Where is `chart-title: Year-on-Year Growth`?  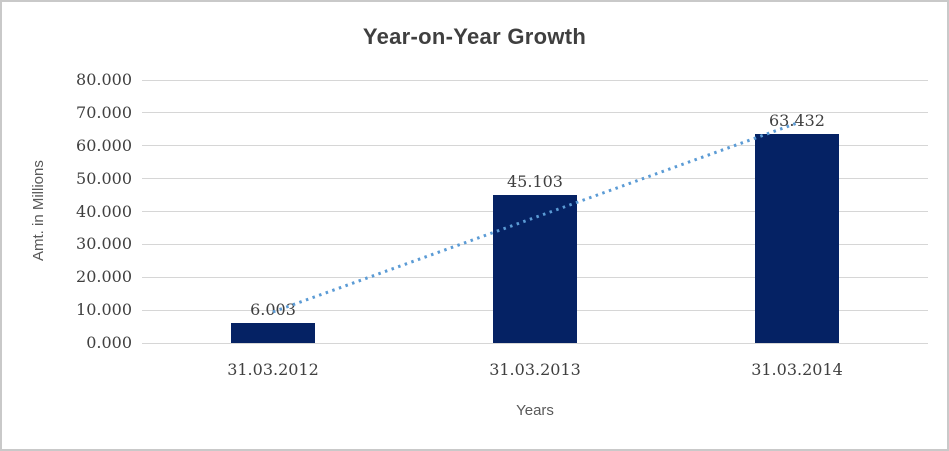 chart-title: Year-on-Year Growth is located at coordinates (474, 36).